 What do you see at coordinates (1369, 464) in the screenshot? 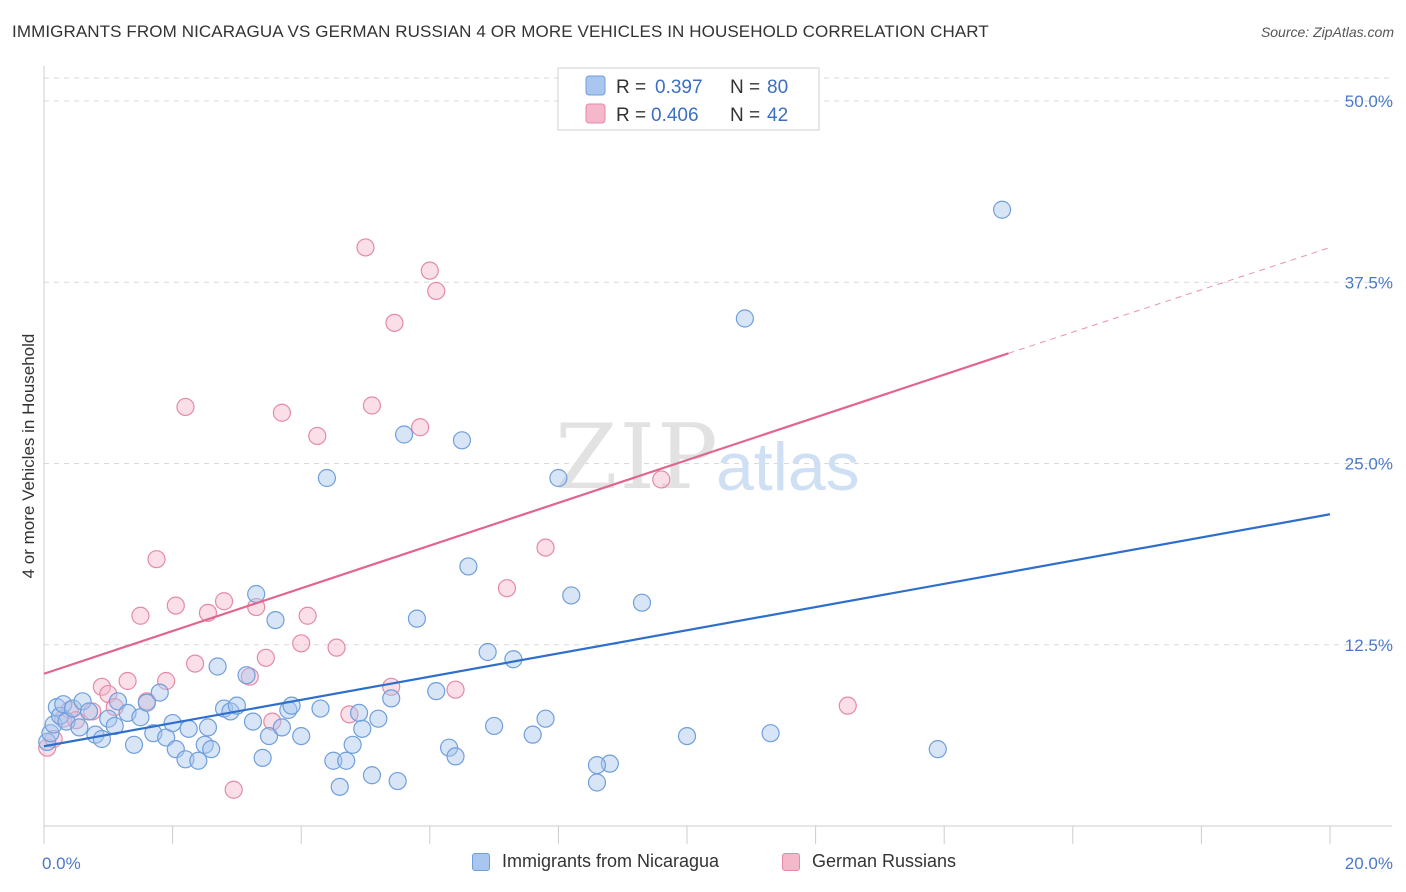
I see `y-tick-label: 25.0%` at bounding box center [1369, 464].